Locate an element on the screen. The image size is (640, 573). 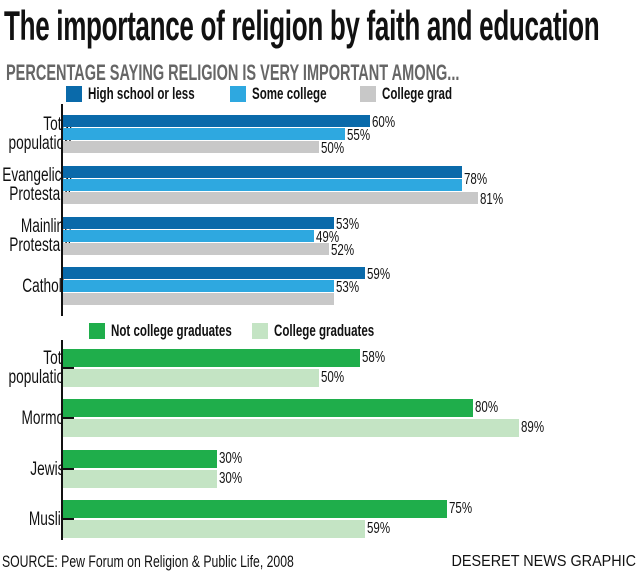
legend-label: Not college graduates is located at coordinates (171, 330).